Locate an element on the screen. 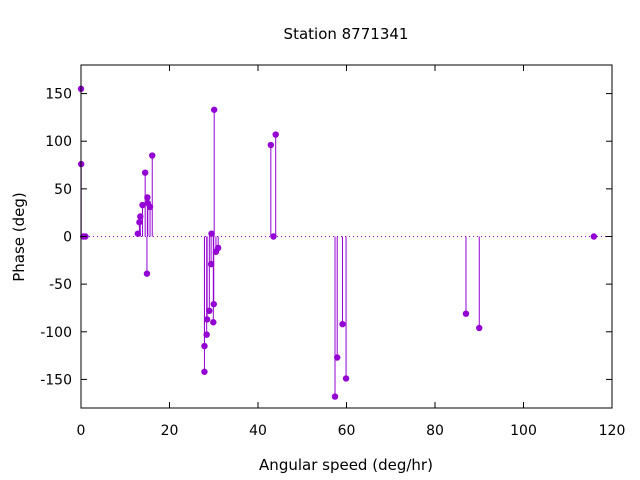 The height and width of the screenshot is (480, 640). y-tick-label: -50 is located at coordinates (60, 285).